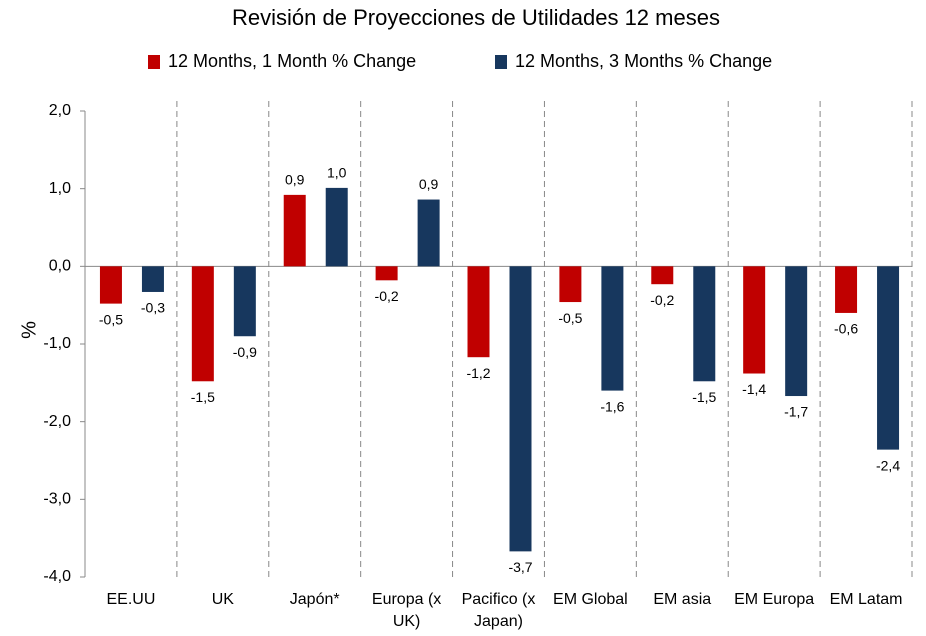 This screenshot has height=636, width=926. Describe the element at coordinates (29, 330) in the screenshot. I see `y-axis-label: %` at that location.